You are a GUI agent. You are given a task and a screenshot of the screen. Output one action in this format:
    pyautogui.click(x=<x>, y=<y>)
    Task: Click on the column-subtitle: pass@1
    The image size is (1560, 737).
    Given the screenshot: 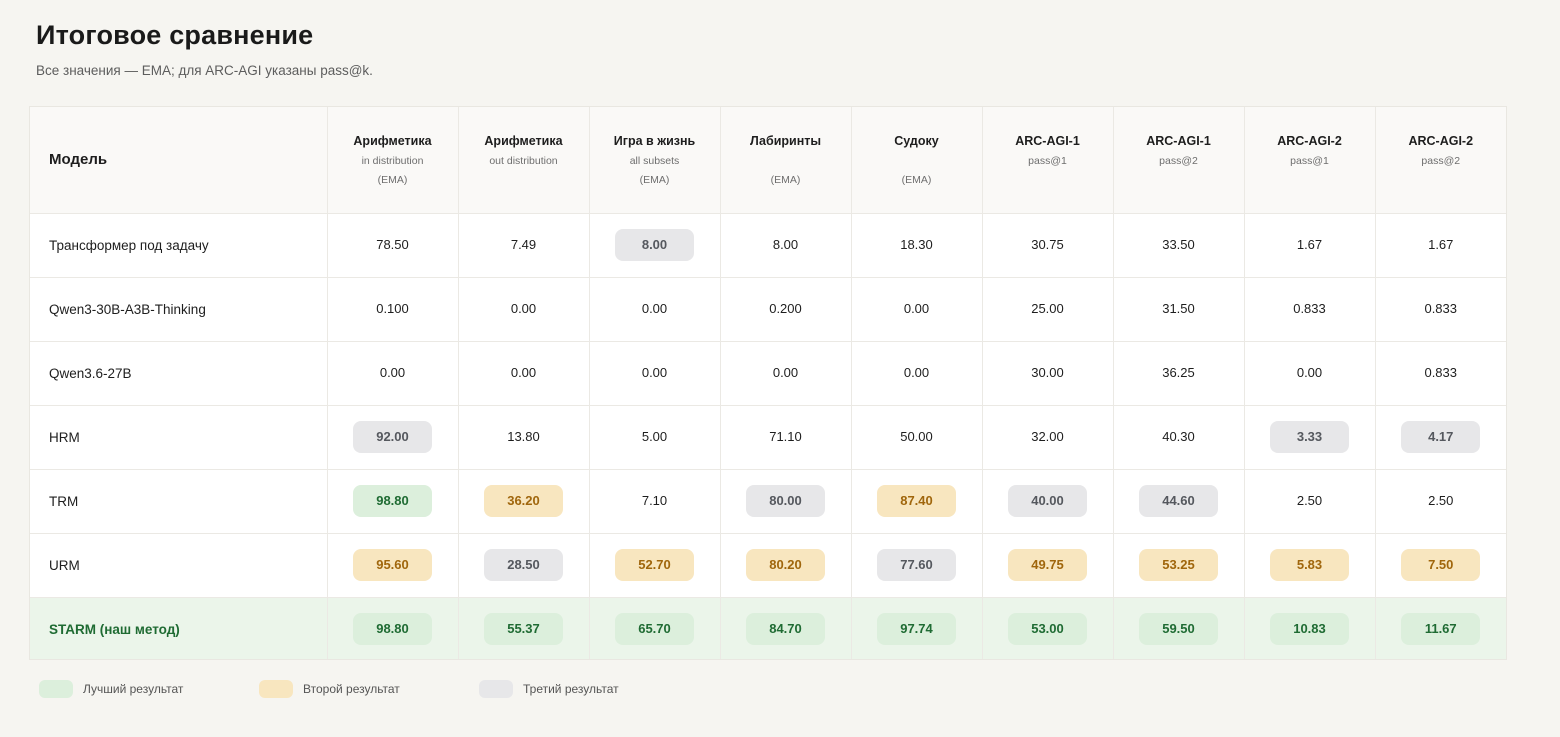 What is the action you would take?
    pyautogui.click(x=1047, y=161)
    